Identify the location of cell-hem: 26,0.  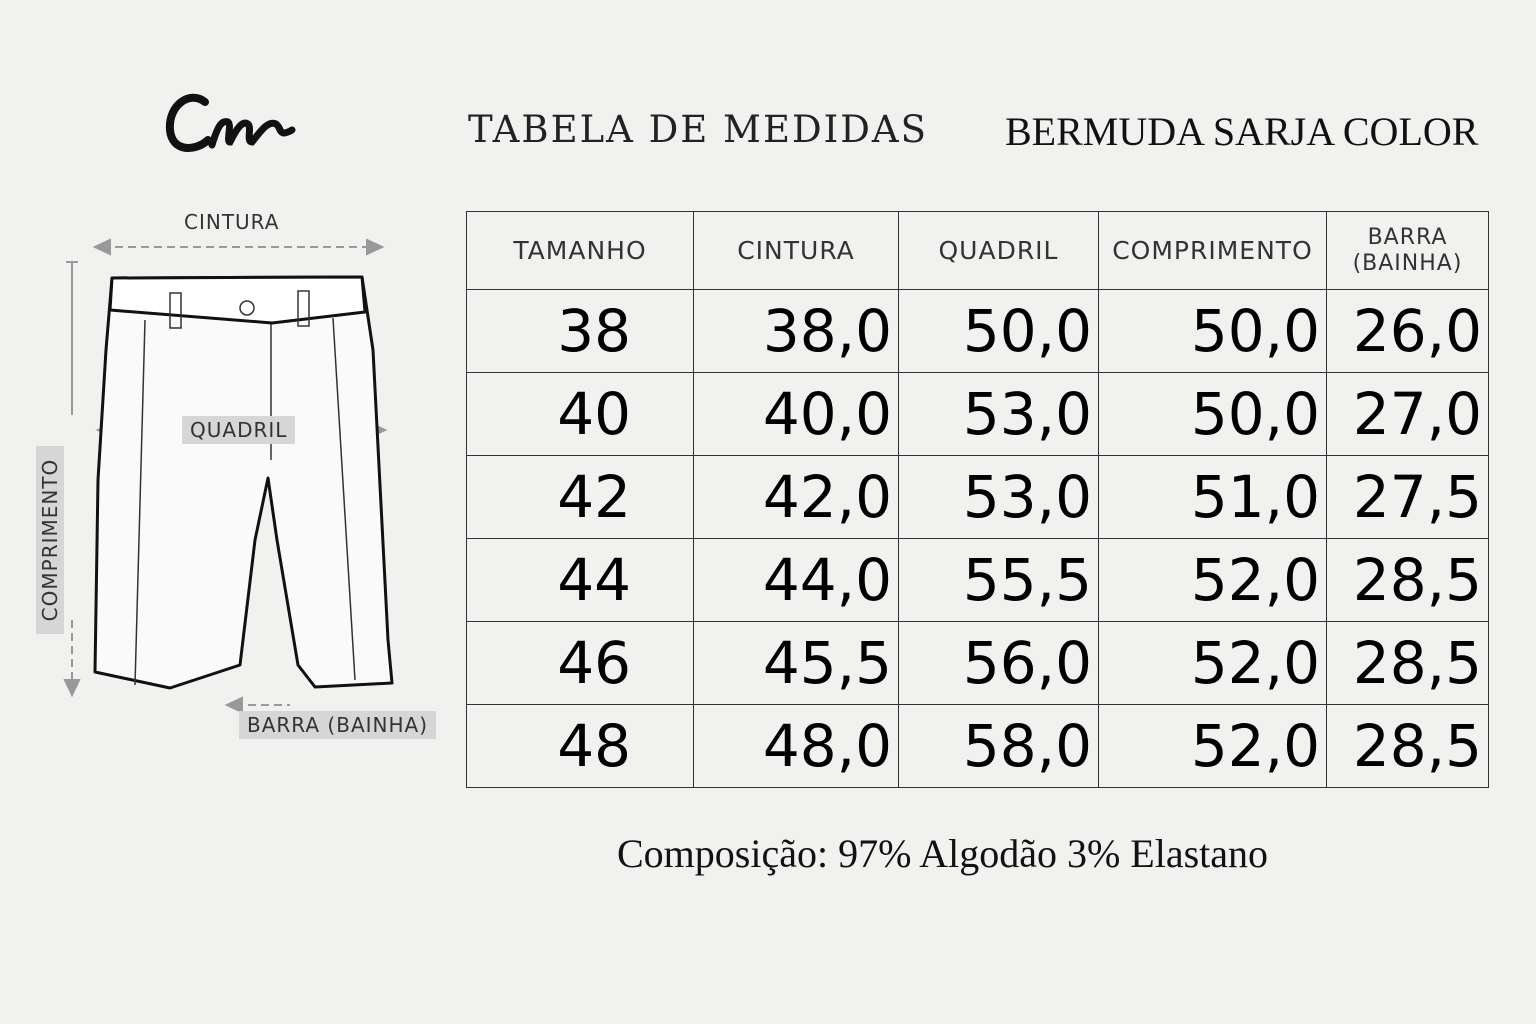
(1407, 331).